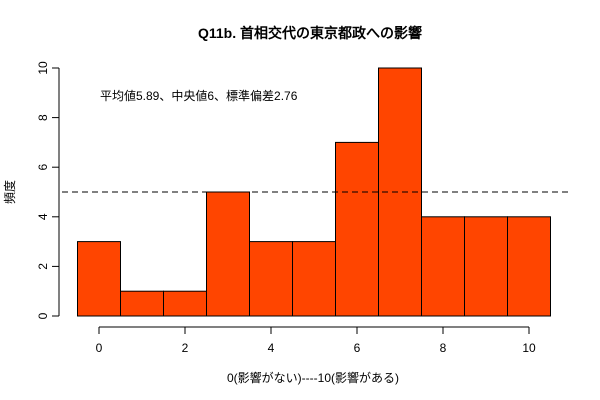 The width and height of the screenshot is (600, 400). What do you see at coordinates (43, 117) in the screenshot?
I see `y-tick-label: 8` at bounding box center [43, 117].